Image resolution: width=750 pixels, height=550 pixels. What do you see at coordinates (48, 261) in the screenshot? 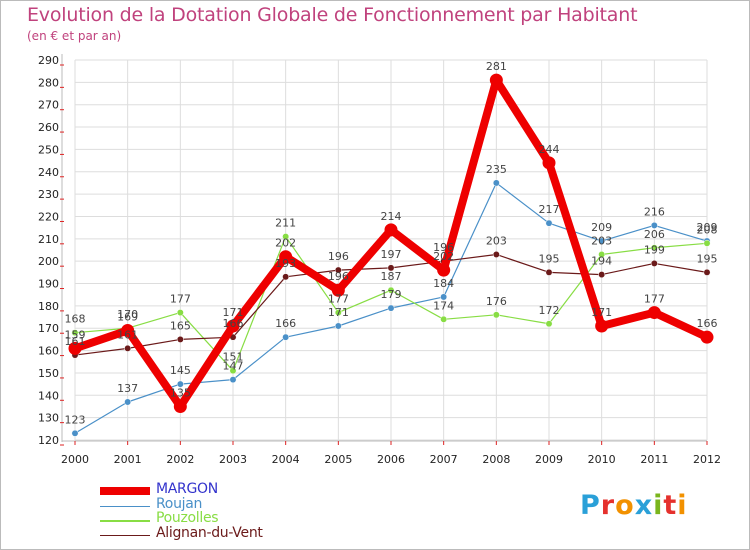
I see `y-tick-label: 200` at bounding box center [48, 261].